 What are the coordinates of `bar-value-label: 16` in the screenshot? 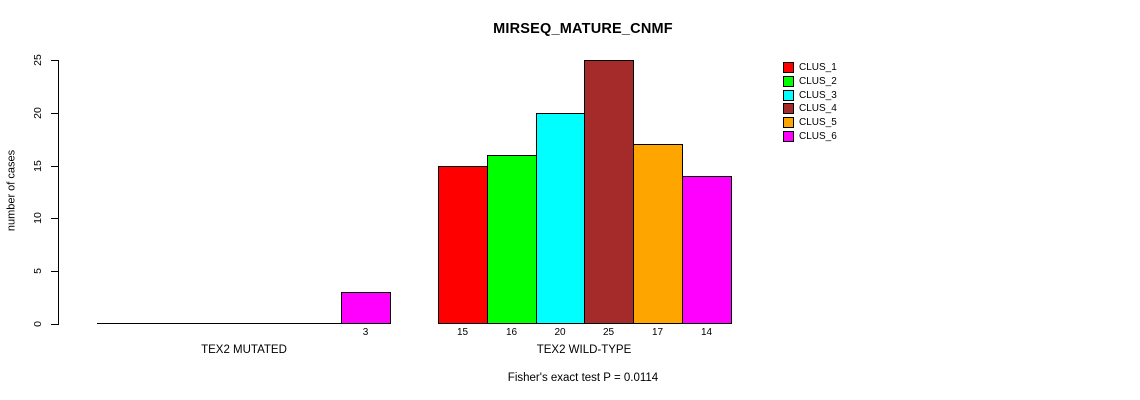 It's located at (511, 332).